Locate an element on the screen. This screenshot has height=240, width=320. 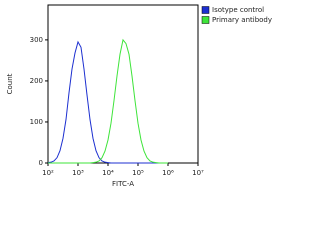
y-axis-label: Count is located at coordinates (10, 83).